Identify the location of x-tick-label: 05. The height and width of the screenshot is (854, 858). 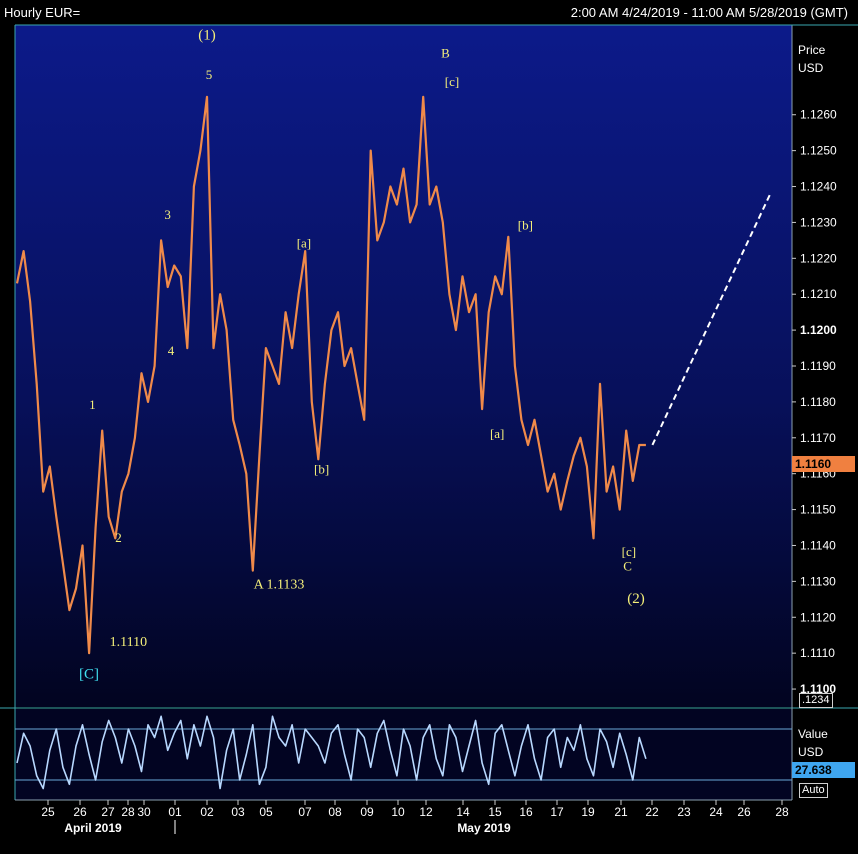
(266, 812).